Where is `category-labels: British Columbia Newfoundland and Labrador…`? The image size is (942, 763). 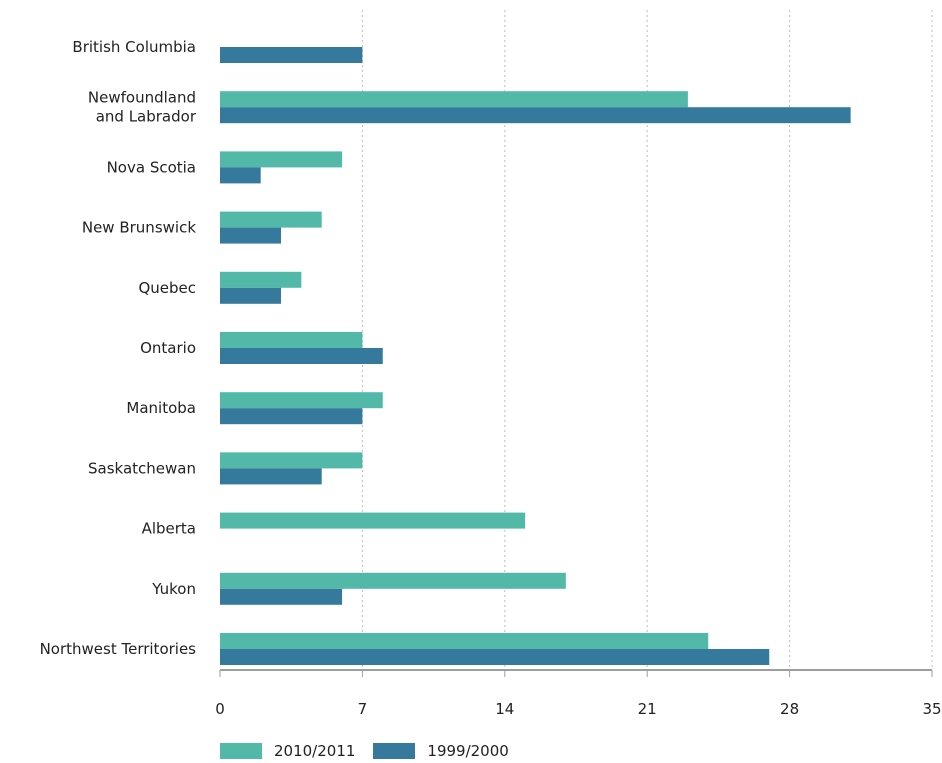 category-labels: British Columbia Newfoundland and Labrador… is located at coordinates (118, 348).